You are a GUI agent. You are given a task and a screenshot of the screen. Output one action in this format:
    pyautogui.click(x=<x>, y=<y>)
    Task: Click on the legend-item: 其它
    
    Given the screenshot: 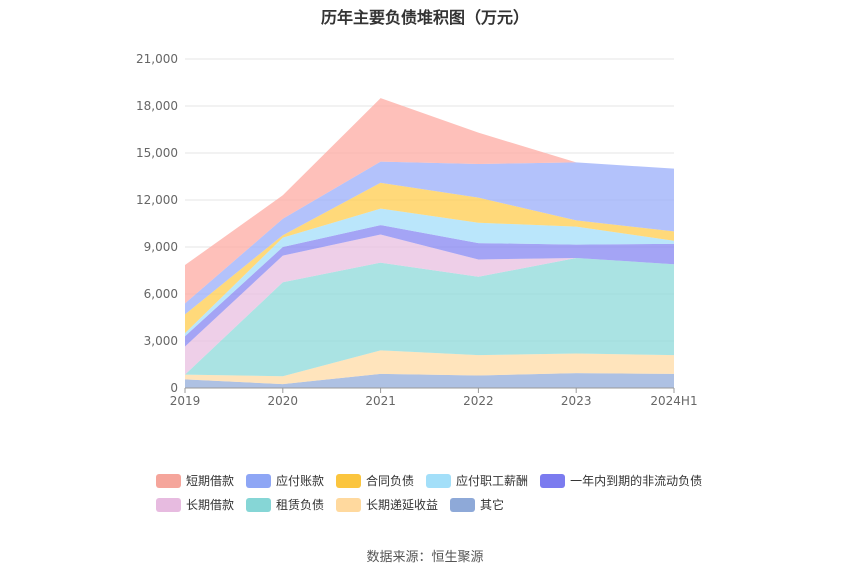 What is the action you would take?
    pyautogui.click(x=477, y=504)
    